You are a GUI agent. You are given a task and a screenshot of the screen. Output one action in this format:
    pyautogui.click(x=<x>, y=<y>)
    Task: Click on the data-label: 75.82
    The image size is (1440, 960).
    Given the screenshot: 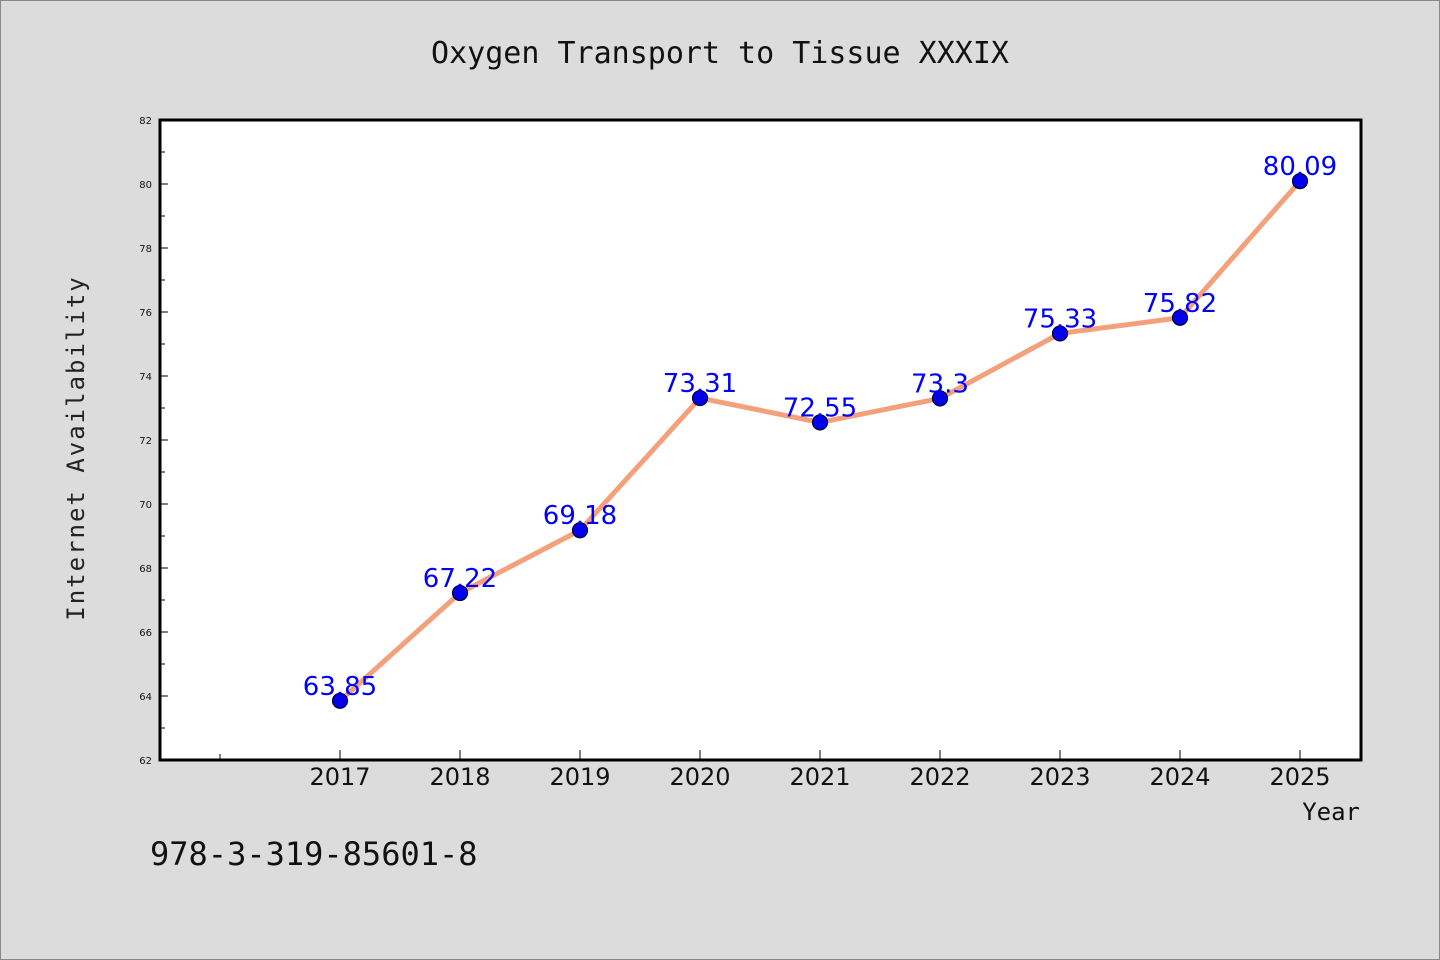 What is the action you would take?
    pyautogui.click(x=1180, y=304)
    